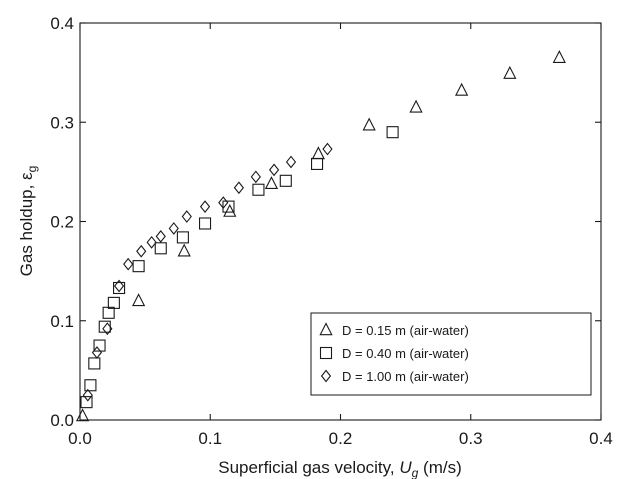  I want to click on x-axis-label: Superficial gas velocity, Ug (m/s), so click(340, 468).